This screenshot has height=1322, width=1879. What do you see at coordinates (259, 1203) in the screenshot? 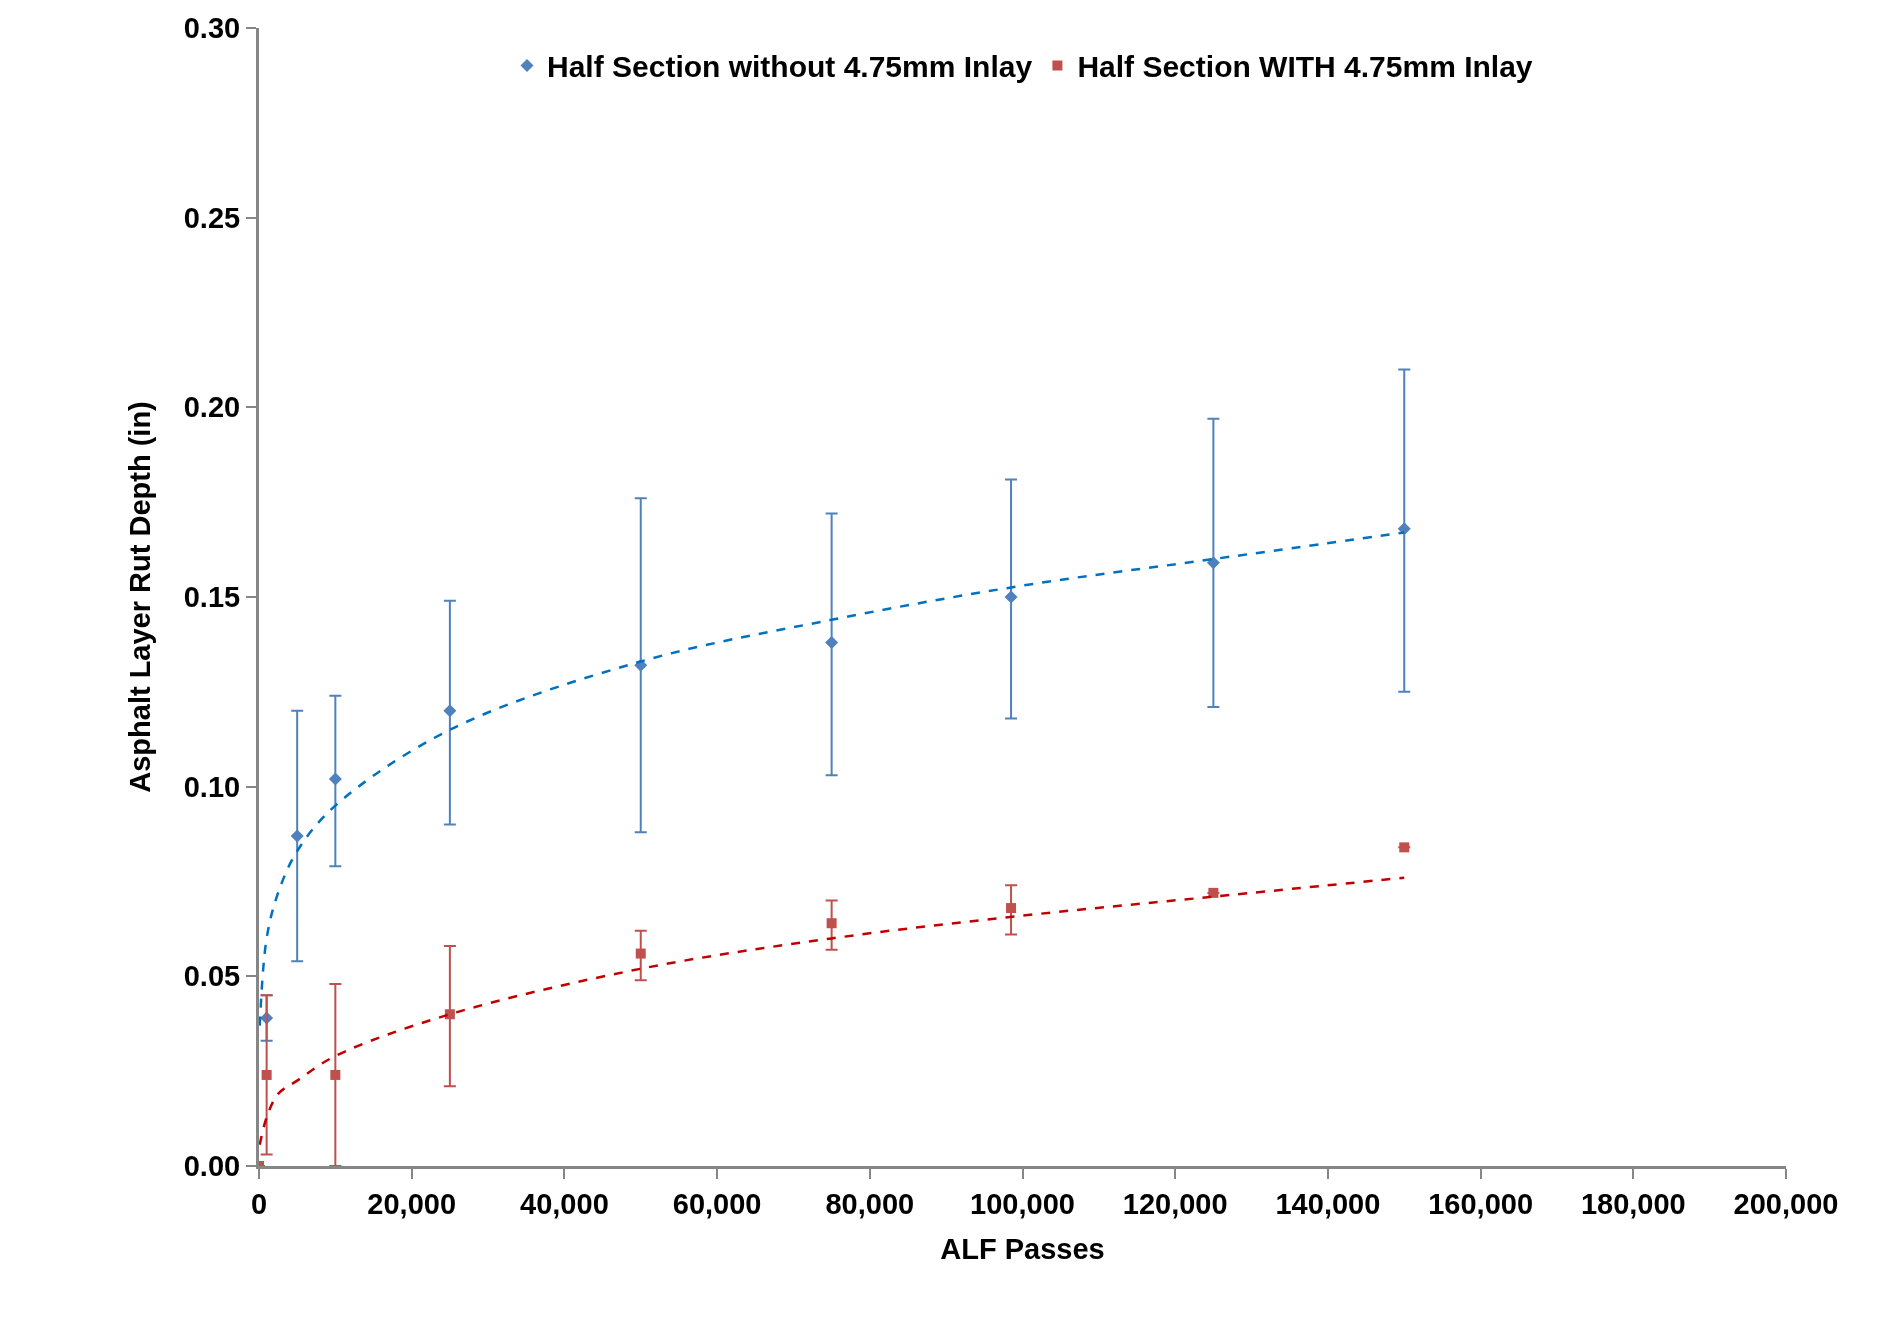
I see `x-tick-label: 0` at bounding box center [259, 1203].